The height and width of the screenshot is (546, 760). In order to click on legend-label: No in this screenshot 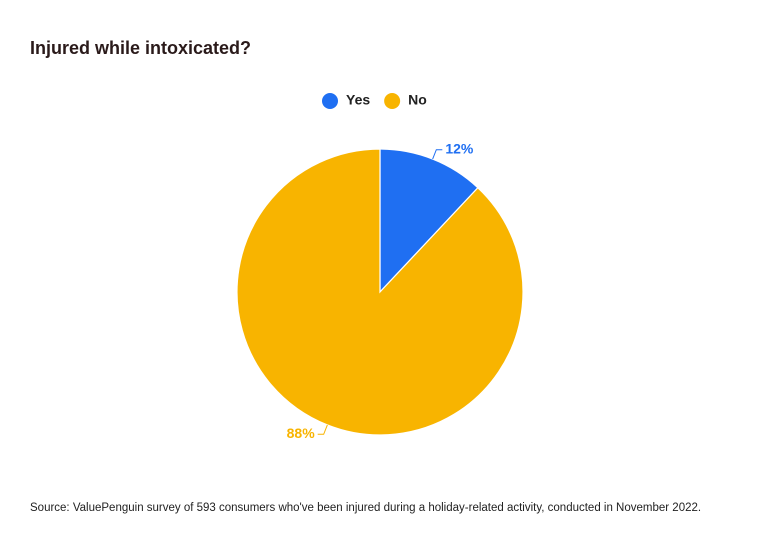, I will do `click(417, 100)`.